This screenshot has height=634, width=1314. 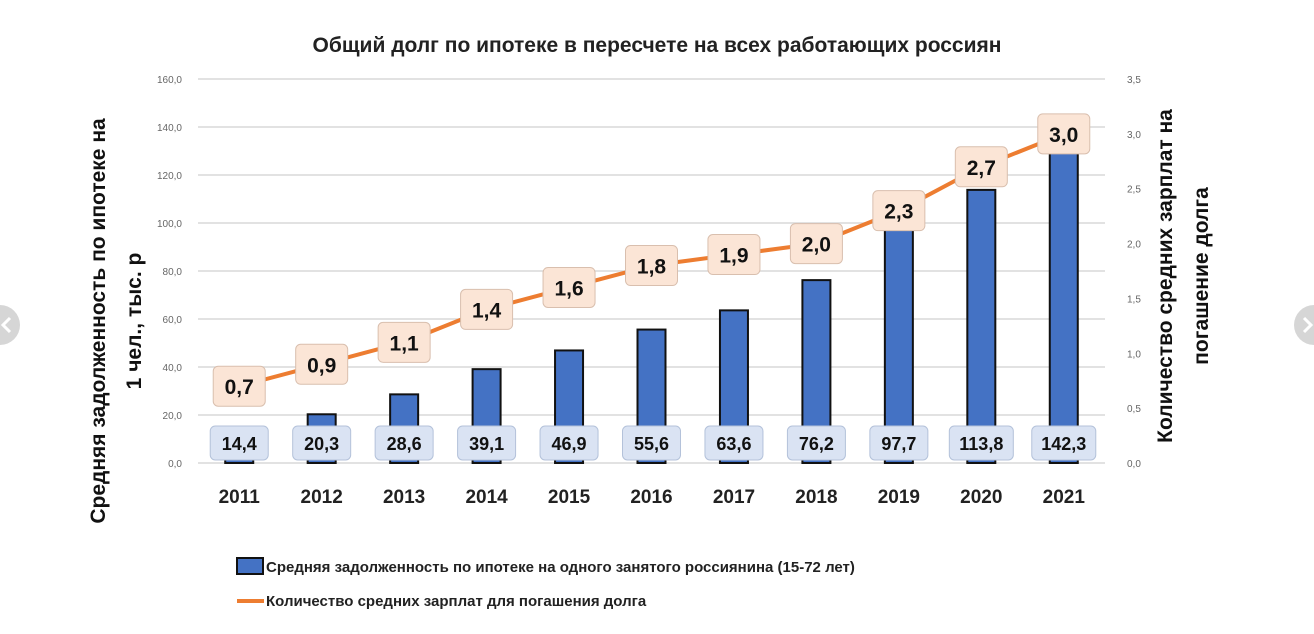 What do you see at coordinates (1134, 354) in the screenshot?
I see `y2-tick-label: 1,0` at bounding box center [1134, 354].